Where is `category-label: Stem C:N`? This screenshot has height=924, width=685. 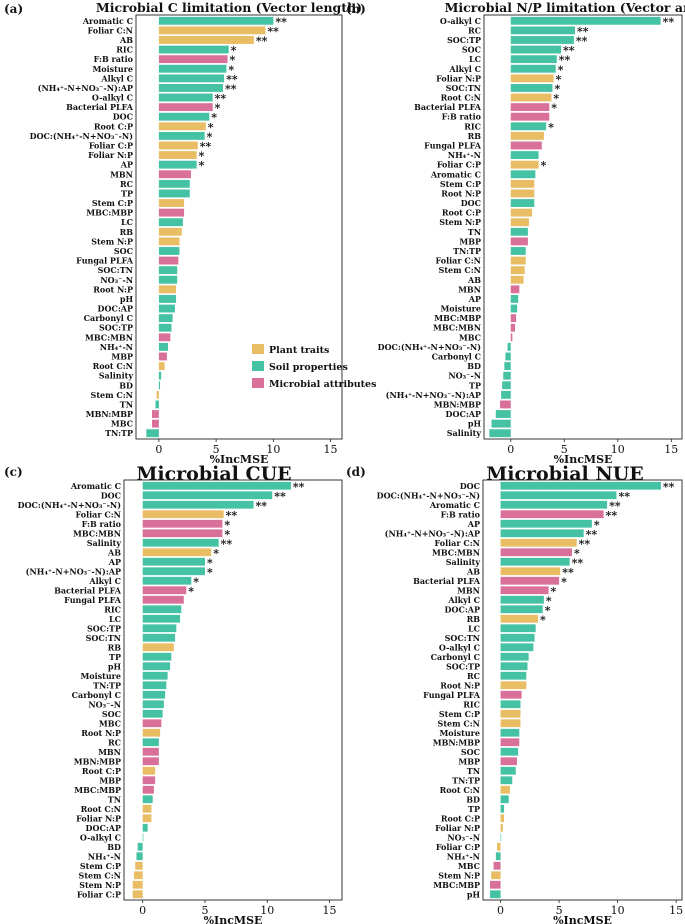
category-label: Stem C:N is located at coordinates (100, 875).